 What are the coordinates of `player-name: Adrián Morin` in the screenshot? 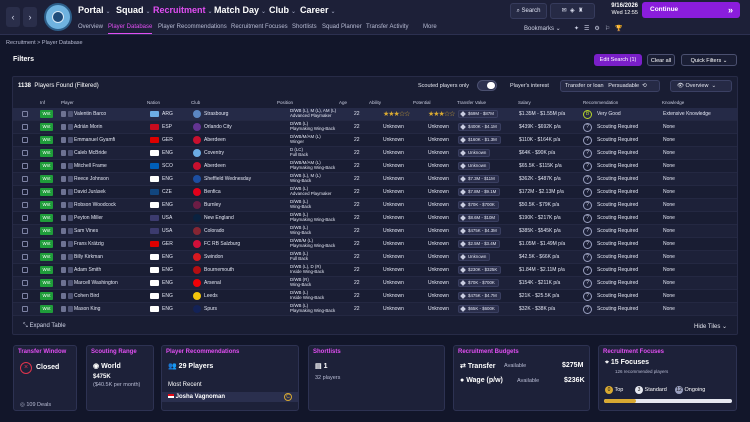 It's located at (88, 127).